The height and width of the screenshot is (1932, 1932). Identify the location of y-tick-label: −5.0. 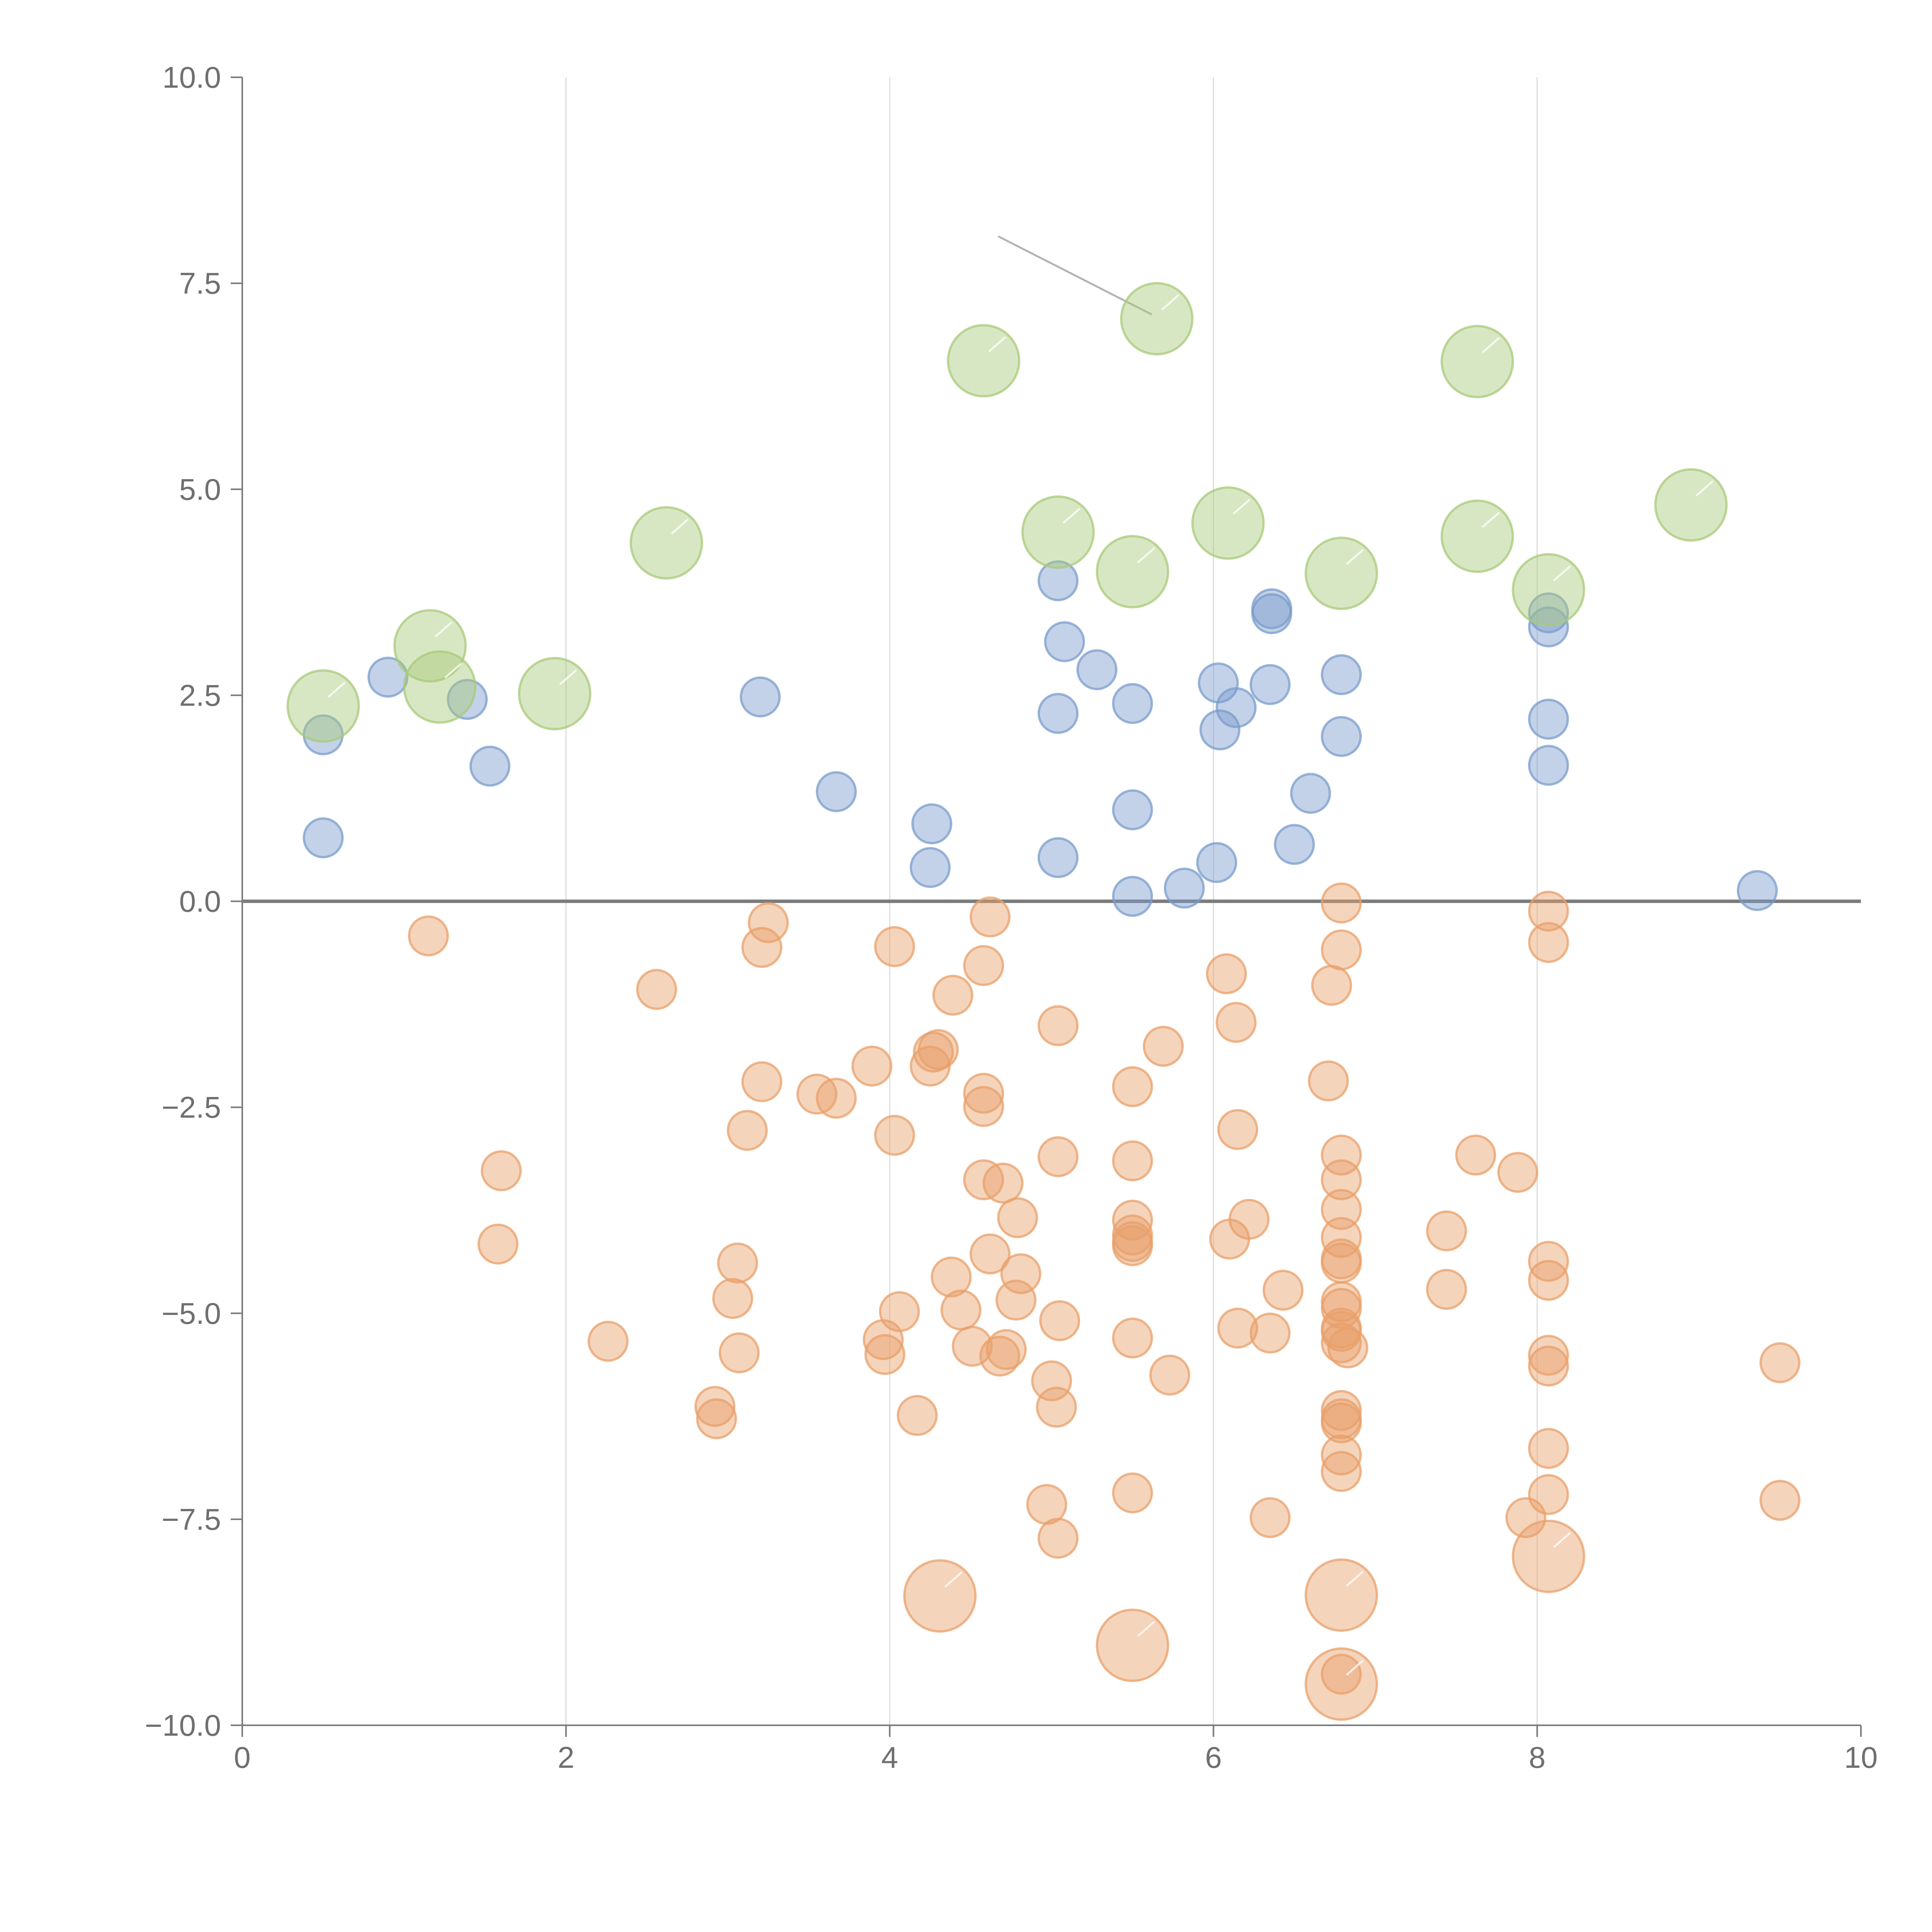
(192, 1313).